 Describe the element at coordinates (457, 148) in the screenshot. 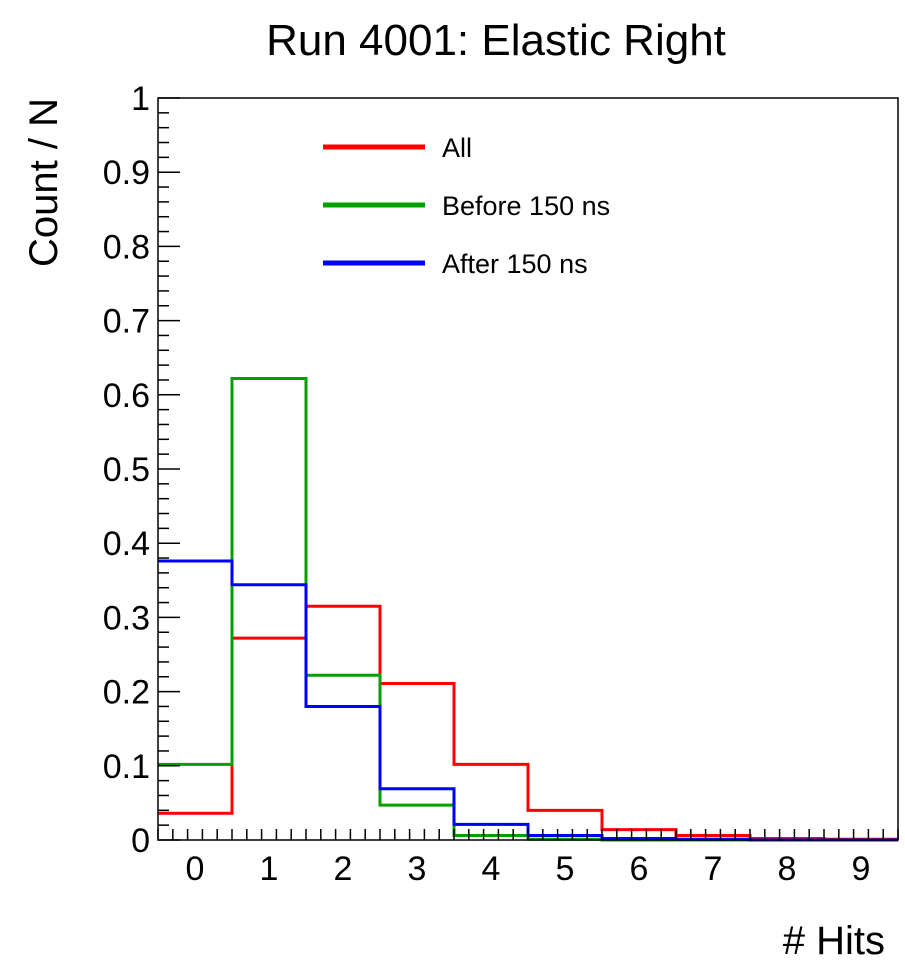

I see `legend-label-all: All` at that location.